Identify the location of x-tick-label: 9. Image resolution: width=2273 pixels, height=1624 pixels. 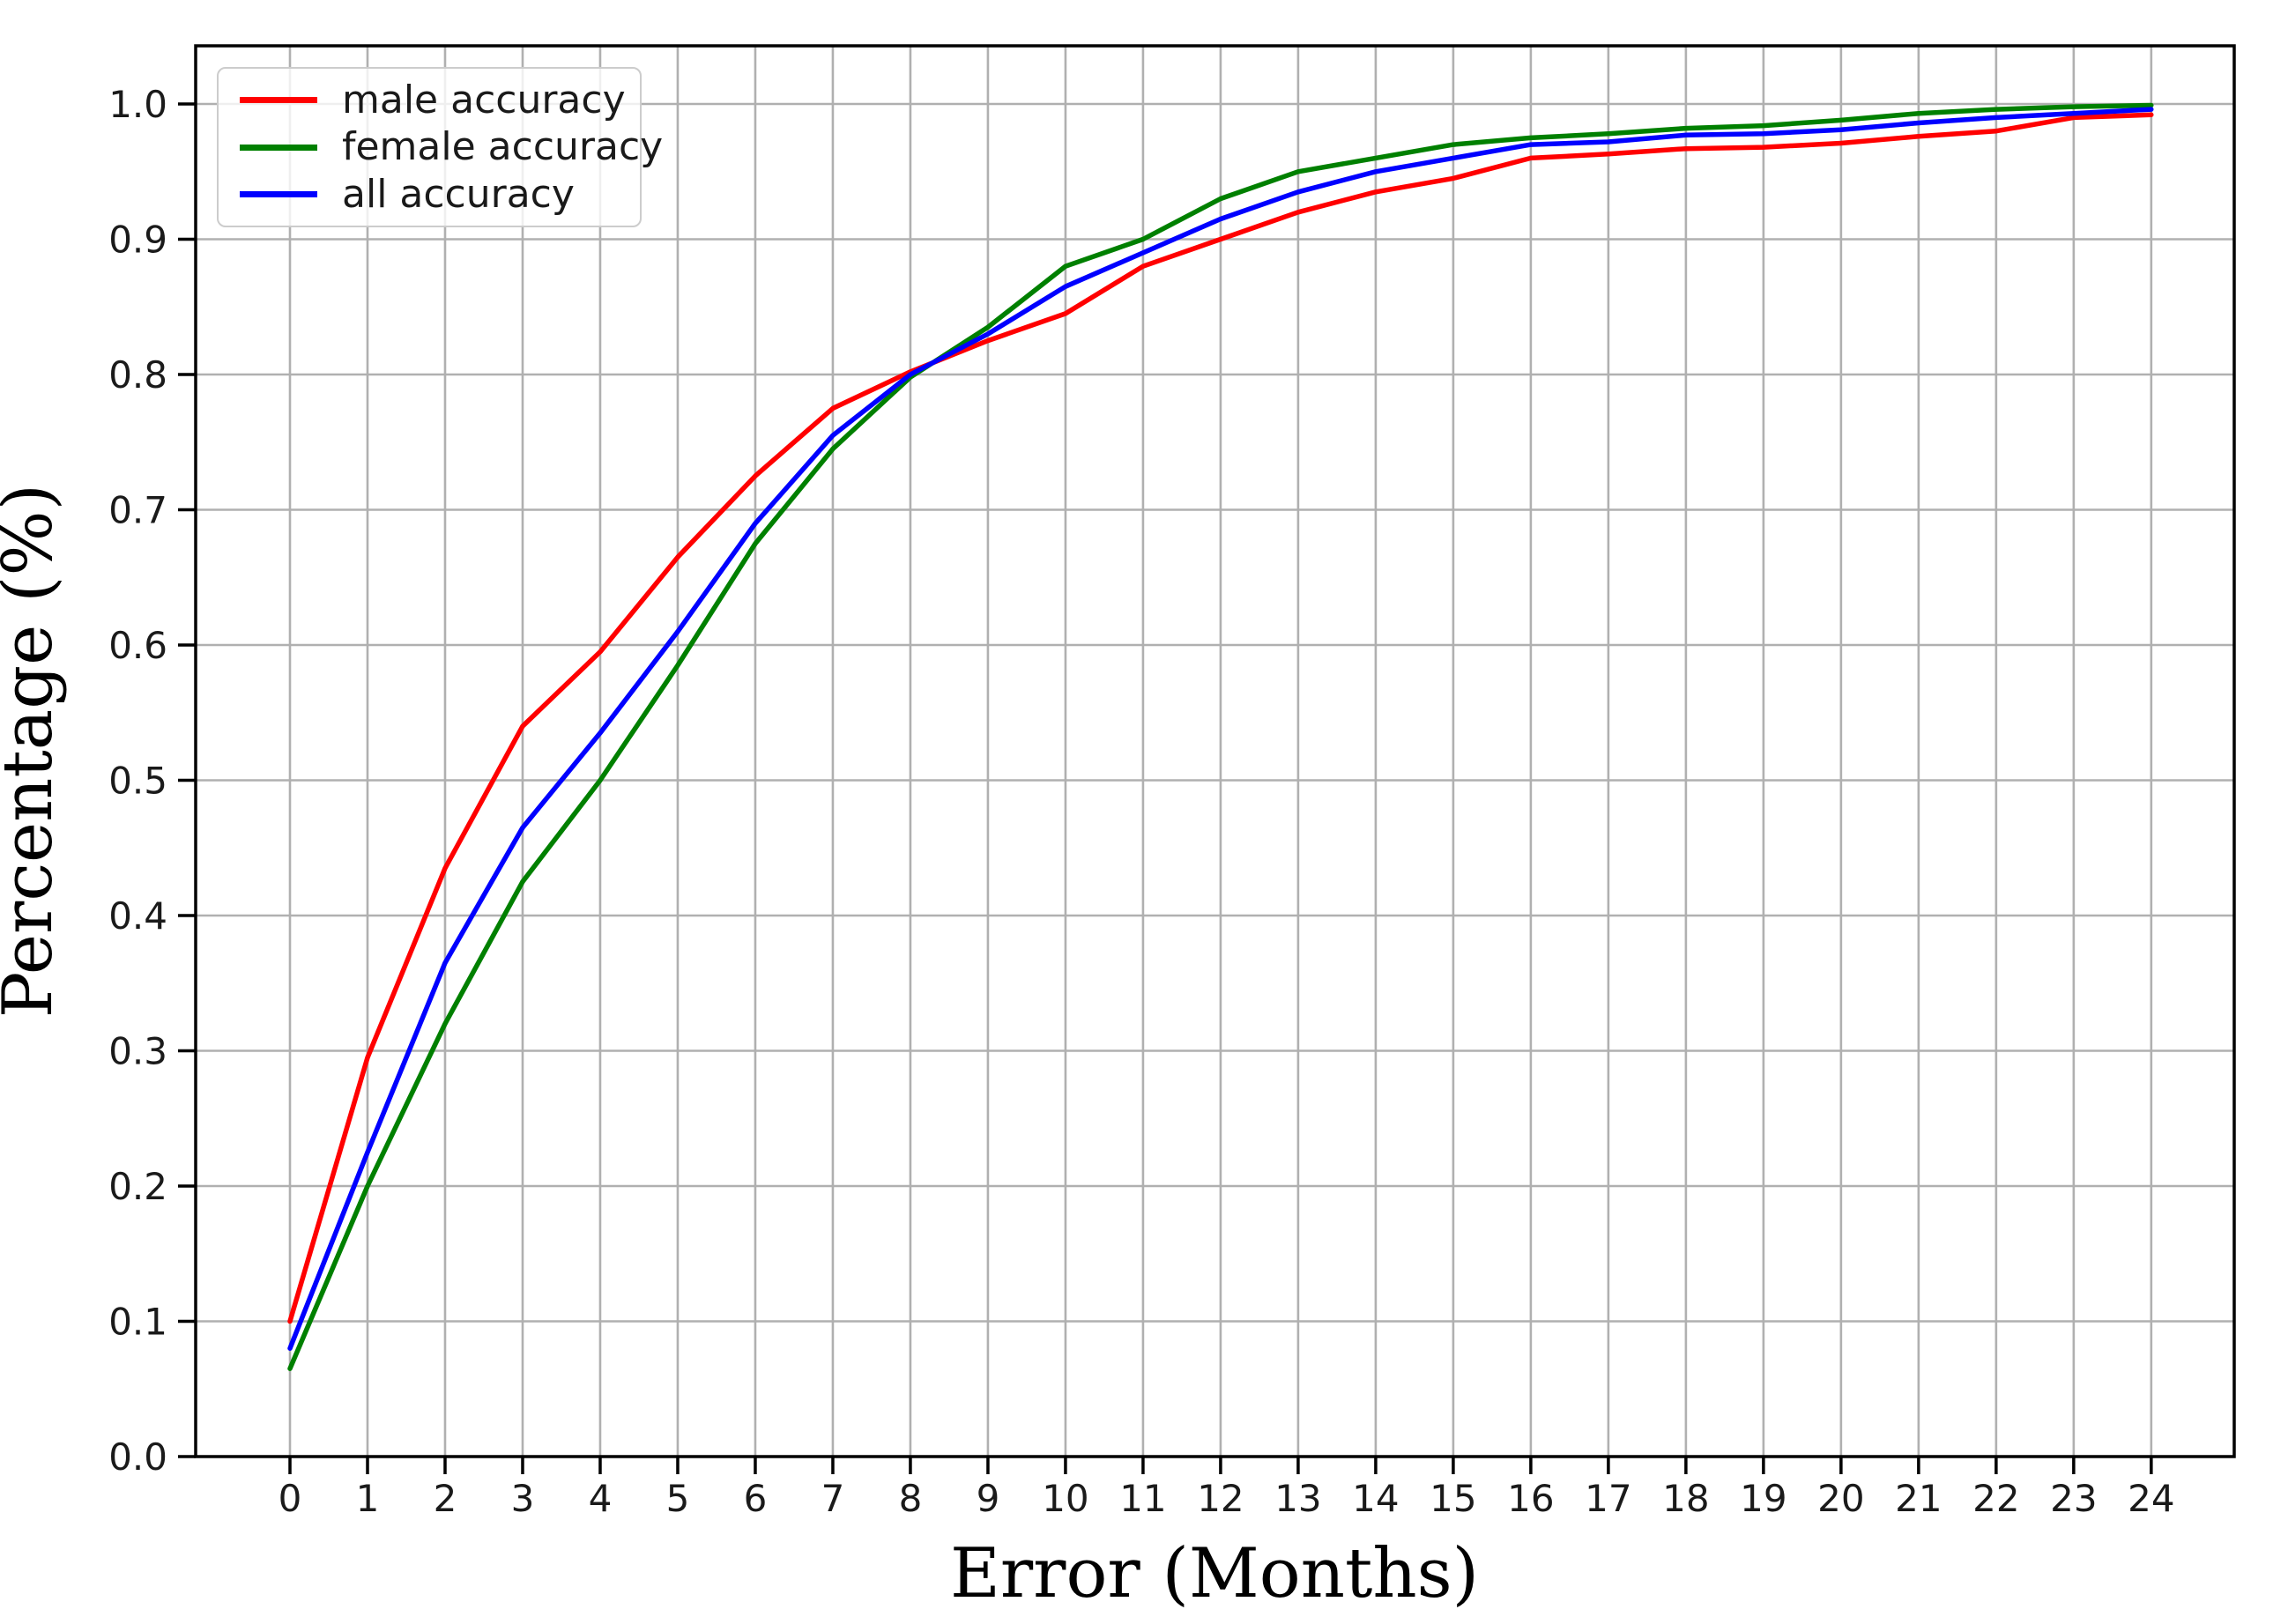
(988, 1498).